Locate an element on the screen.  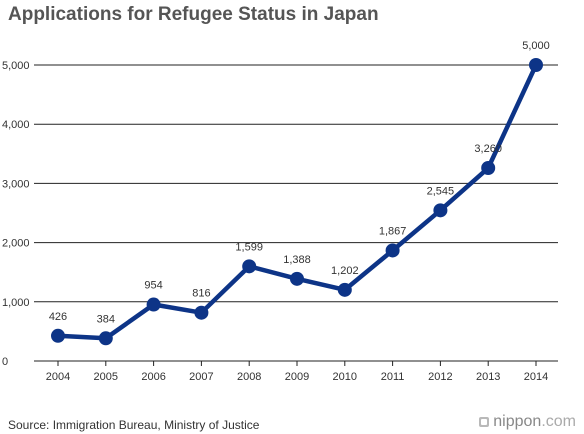
x-tick-label: 2009 is located at coordinates (297, 377).